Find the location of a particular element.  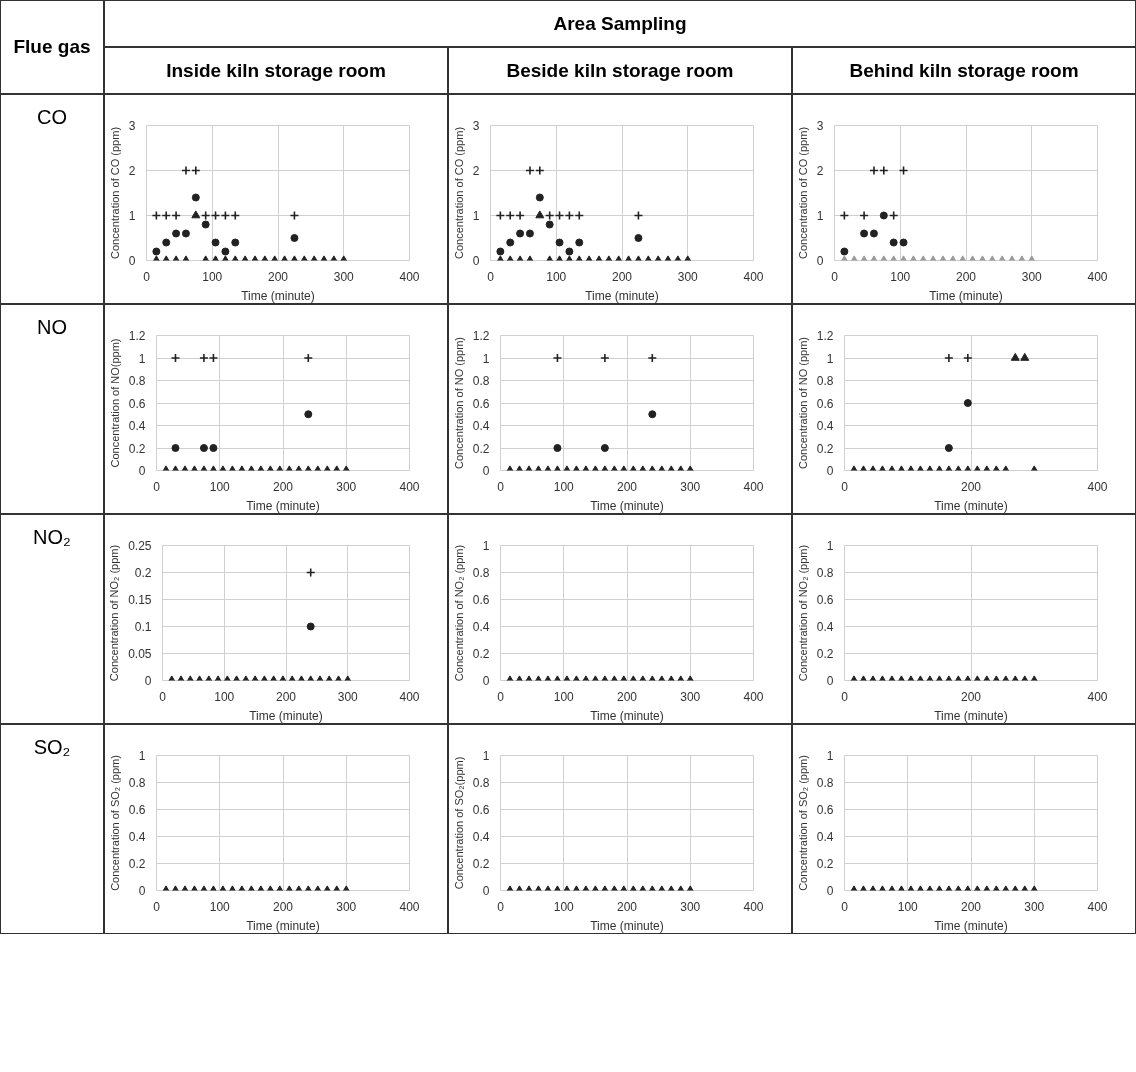

y-axis-title: Concentration of SO₂ (ppm) is located at coordinates (802, 823).